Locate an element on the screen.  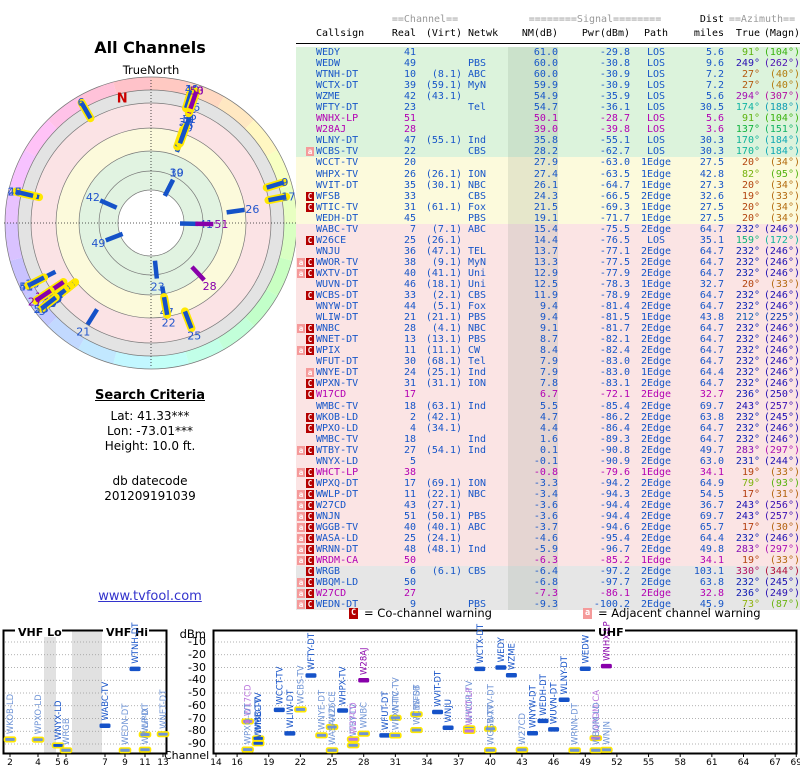
band-station-label: WVIT-DT is located at coordinates (439, 688).